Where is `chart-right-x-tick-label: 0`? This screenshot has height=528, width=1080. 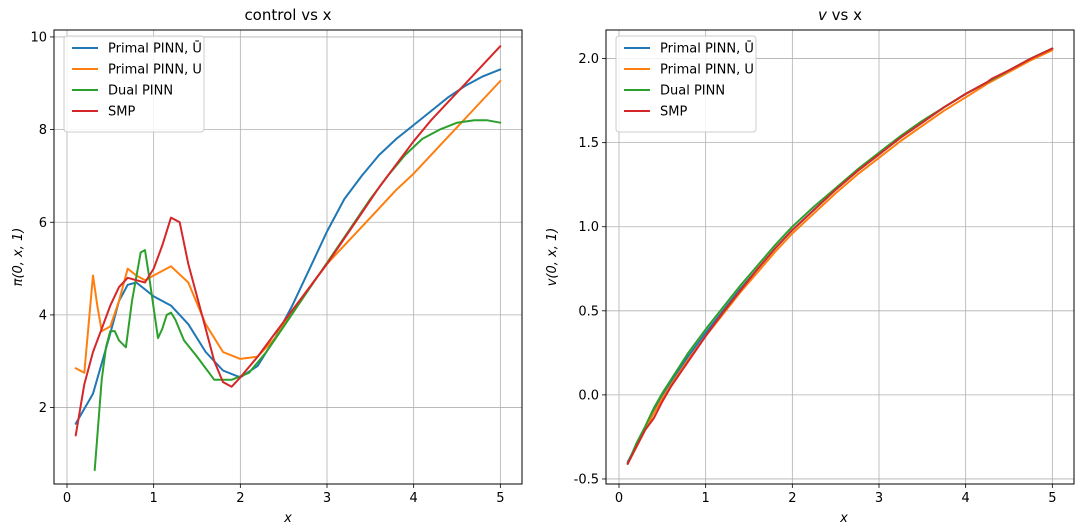 chart-right-x-tick-label: 0 is located at coordinates (619, 498).